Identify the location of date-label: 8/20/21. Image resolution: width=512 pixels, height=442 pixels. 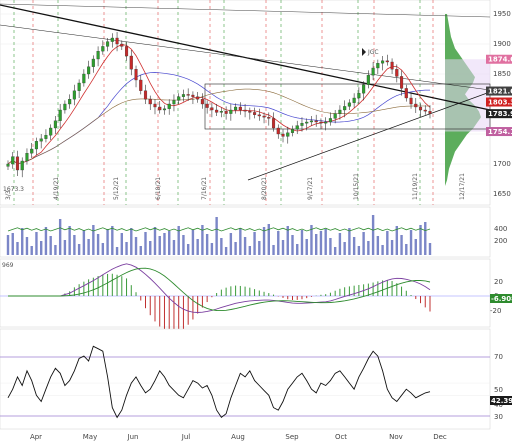
(264, 188).